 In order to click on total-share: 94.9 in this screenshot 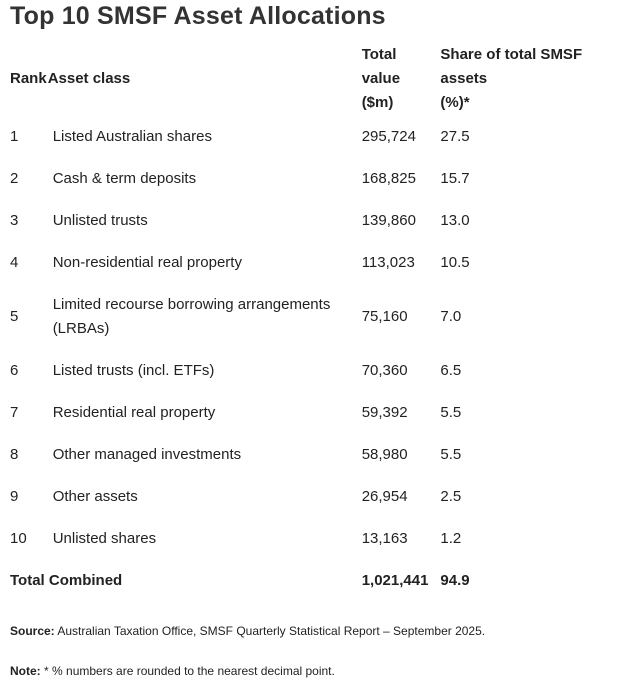, I will do `click(455, 580)`.